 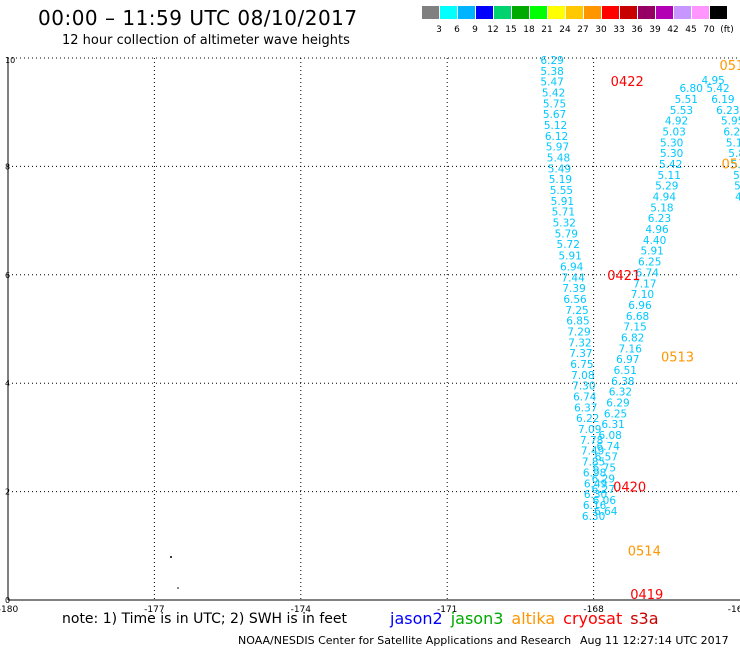 I want to click on swh-value: 5.14, so click(x=736, y=176).